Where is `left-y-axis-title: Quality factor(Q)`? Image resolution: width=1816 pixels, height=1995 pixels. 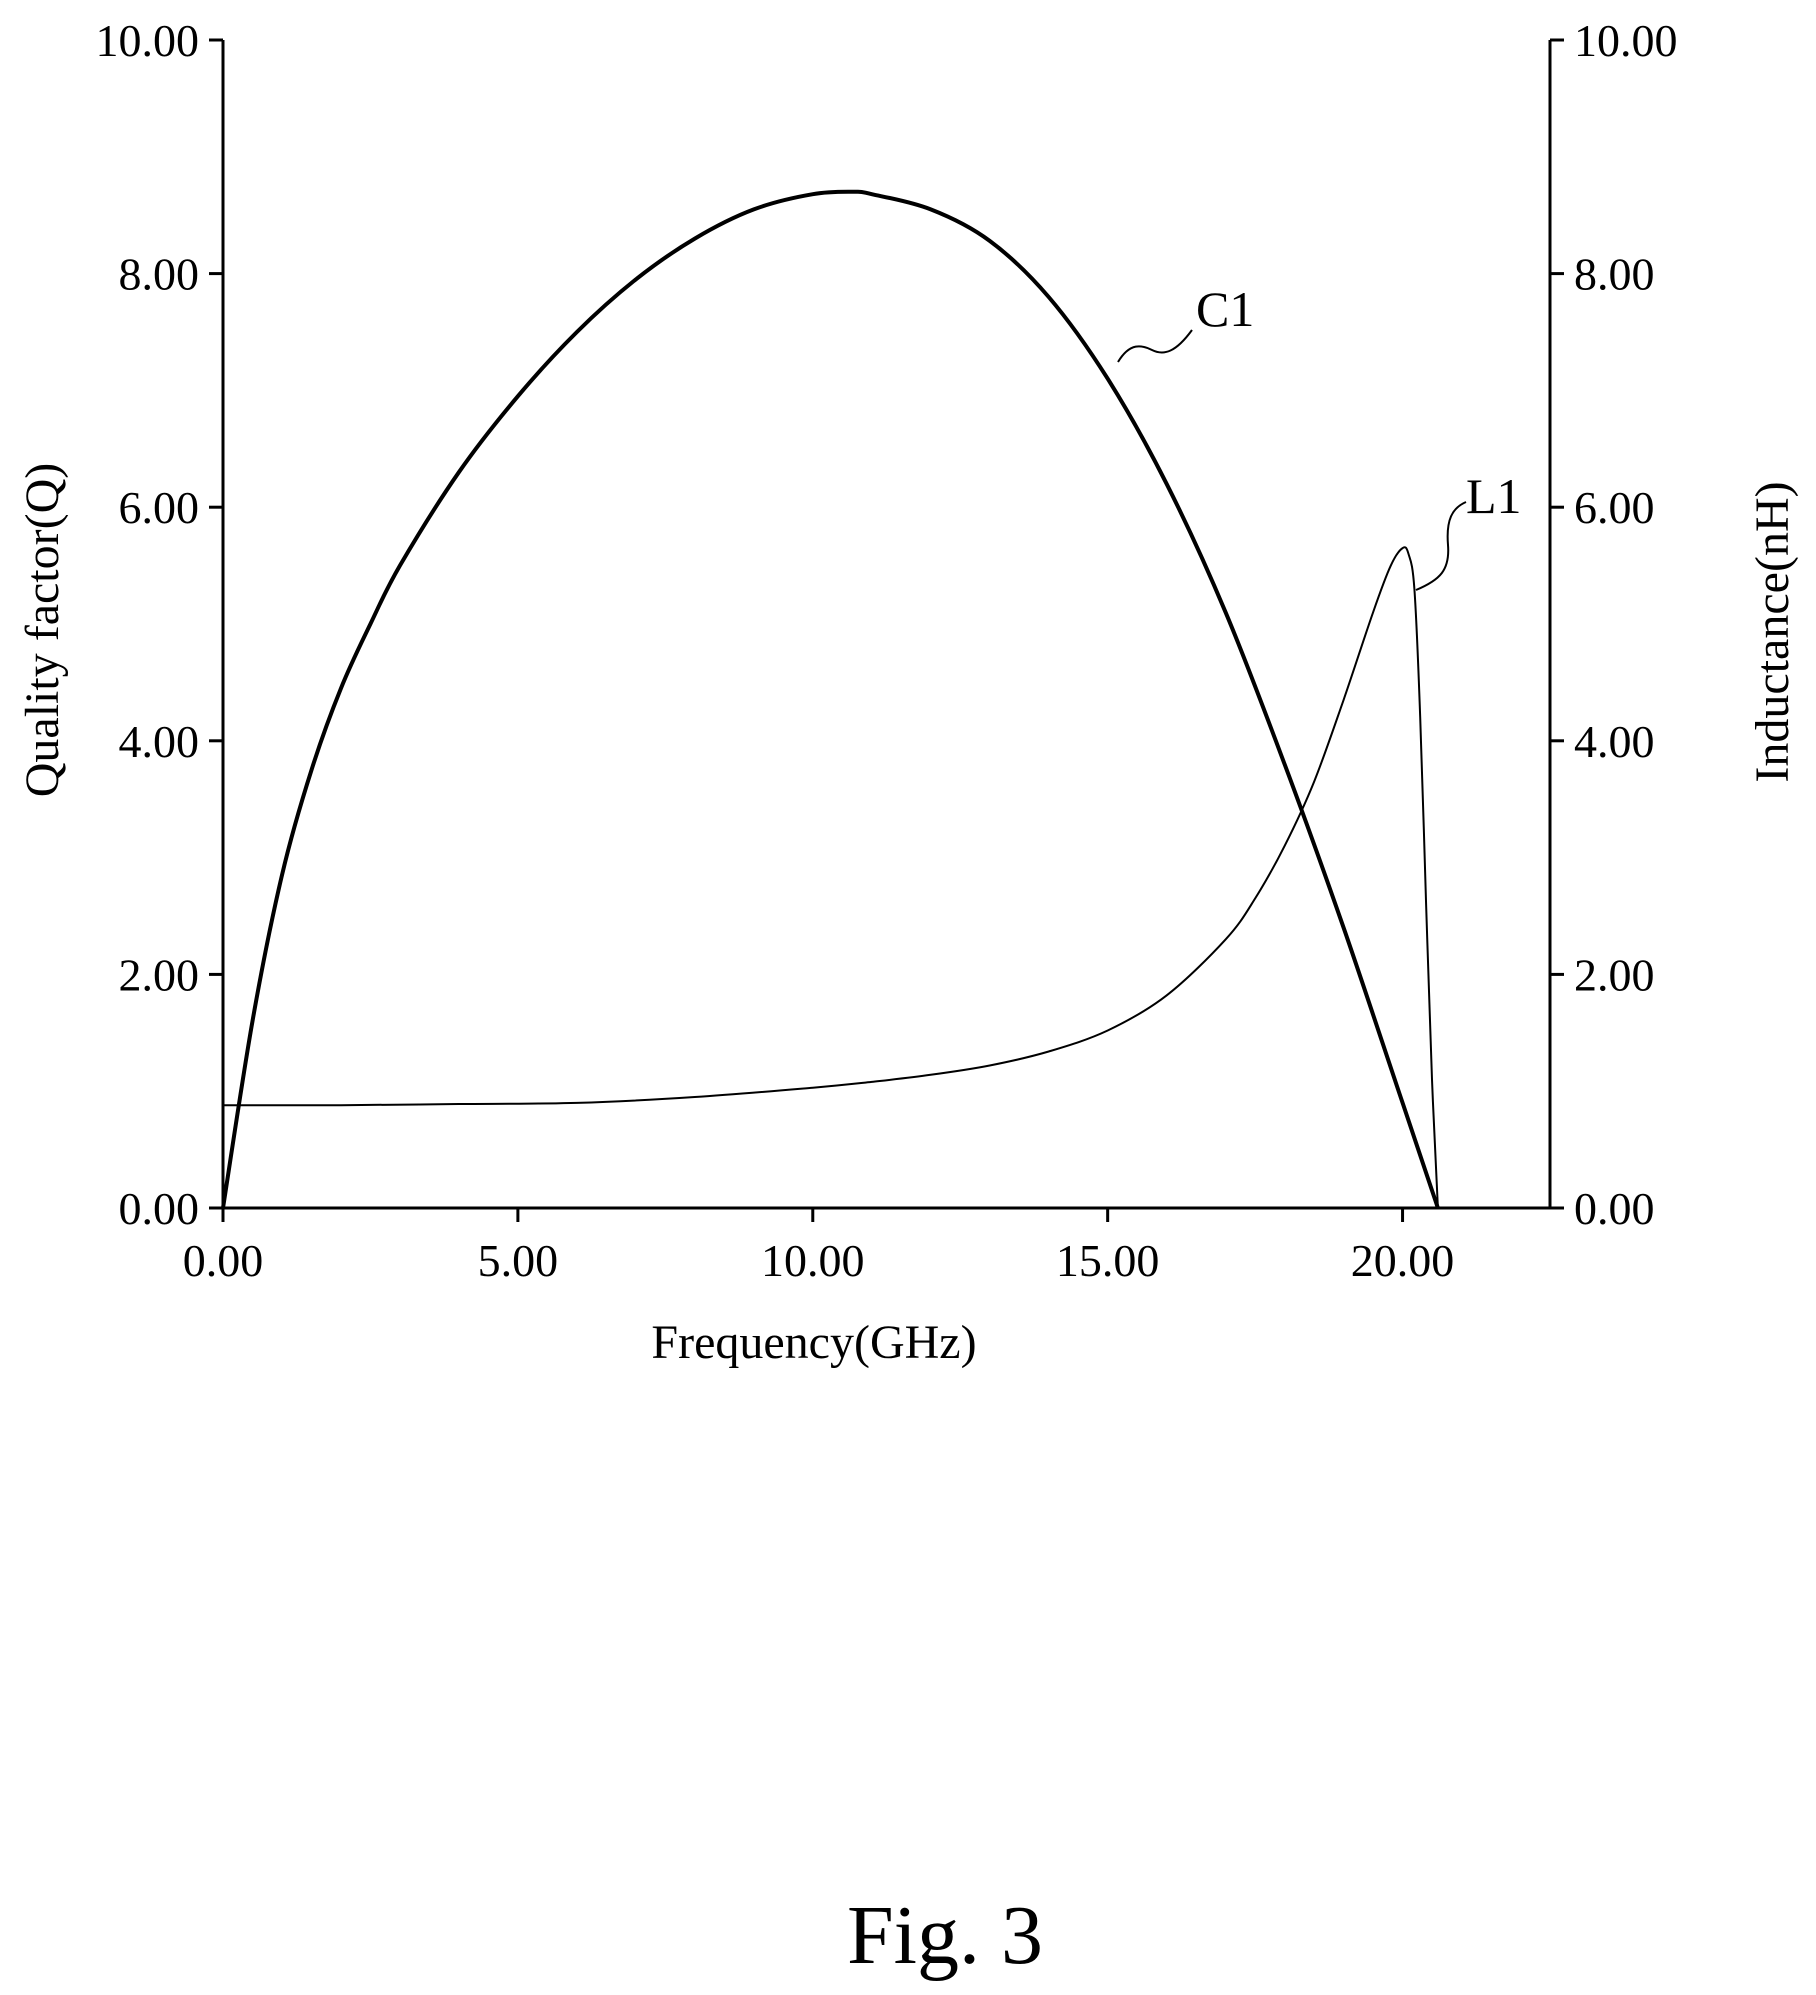 left-y-axis-title: Quality factor(Q) is located at coordinates (42, 630).